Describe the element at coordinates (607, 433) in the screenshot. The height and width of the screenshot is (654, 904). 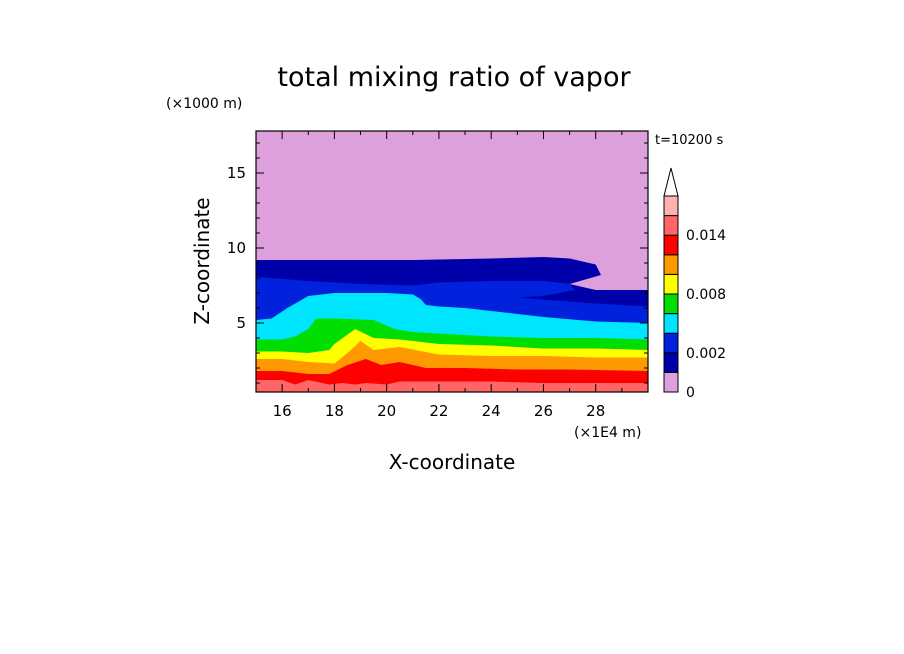
I see `x-unit-label: (×1E4 m)` at that location.